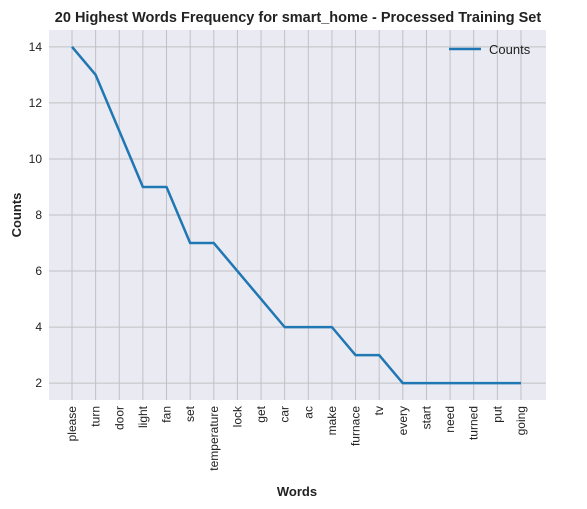  What do you see at coordinates (38, 383) in the screenshot?
I see `y-tick-label: 2` at bounding box center [38, 383].